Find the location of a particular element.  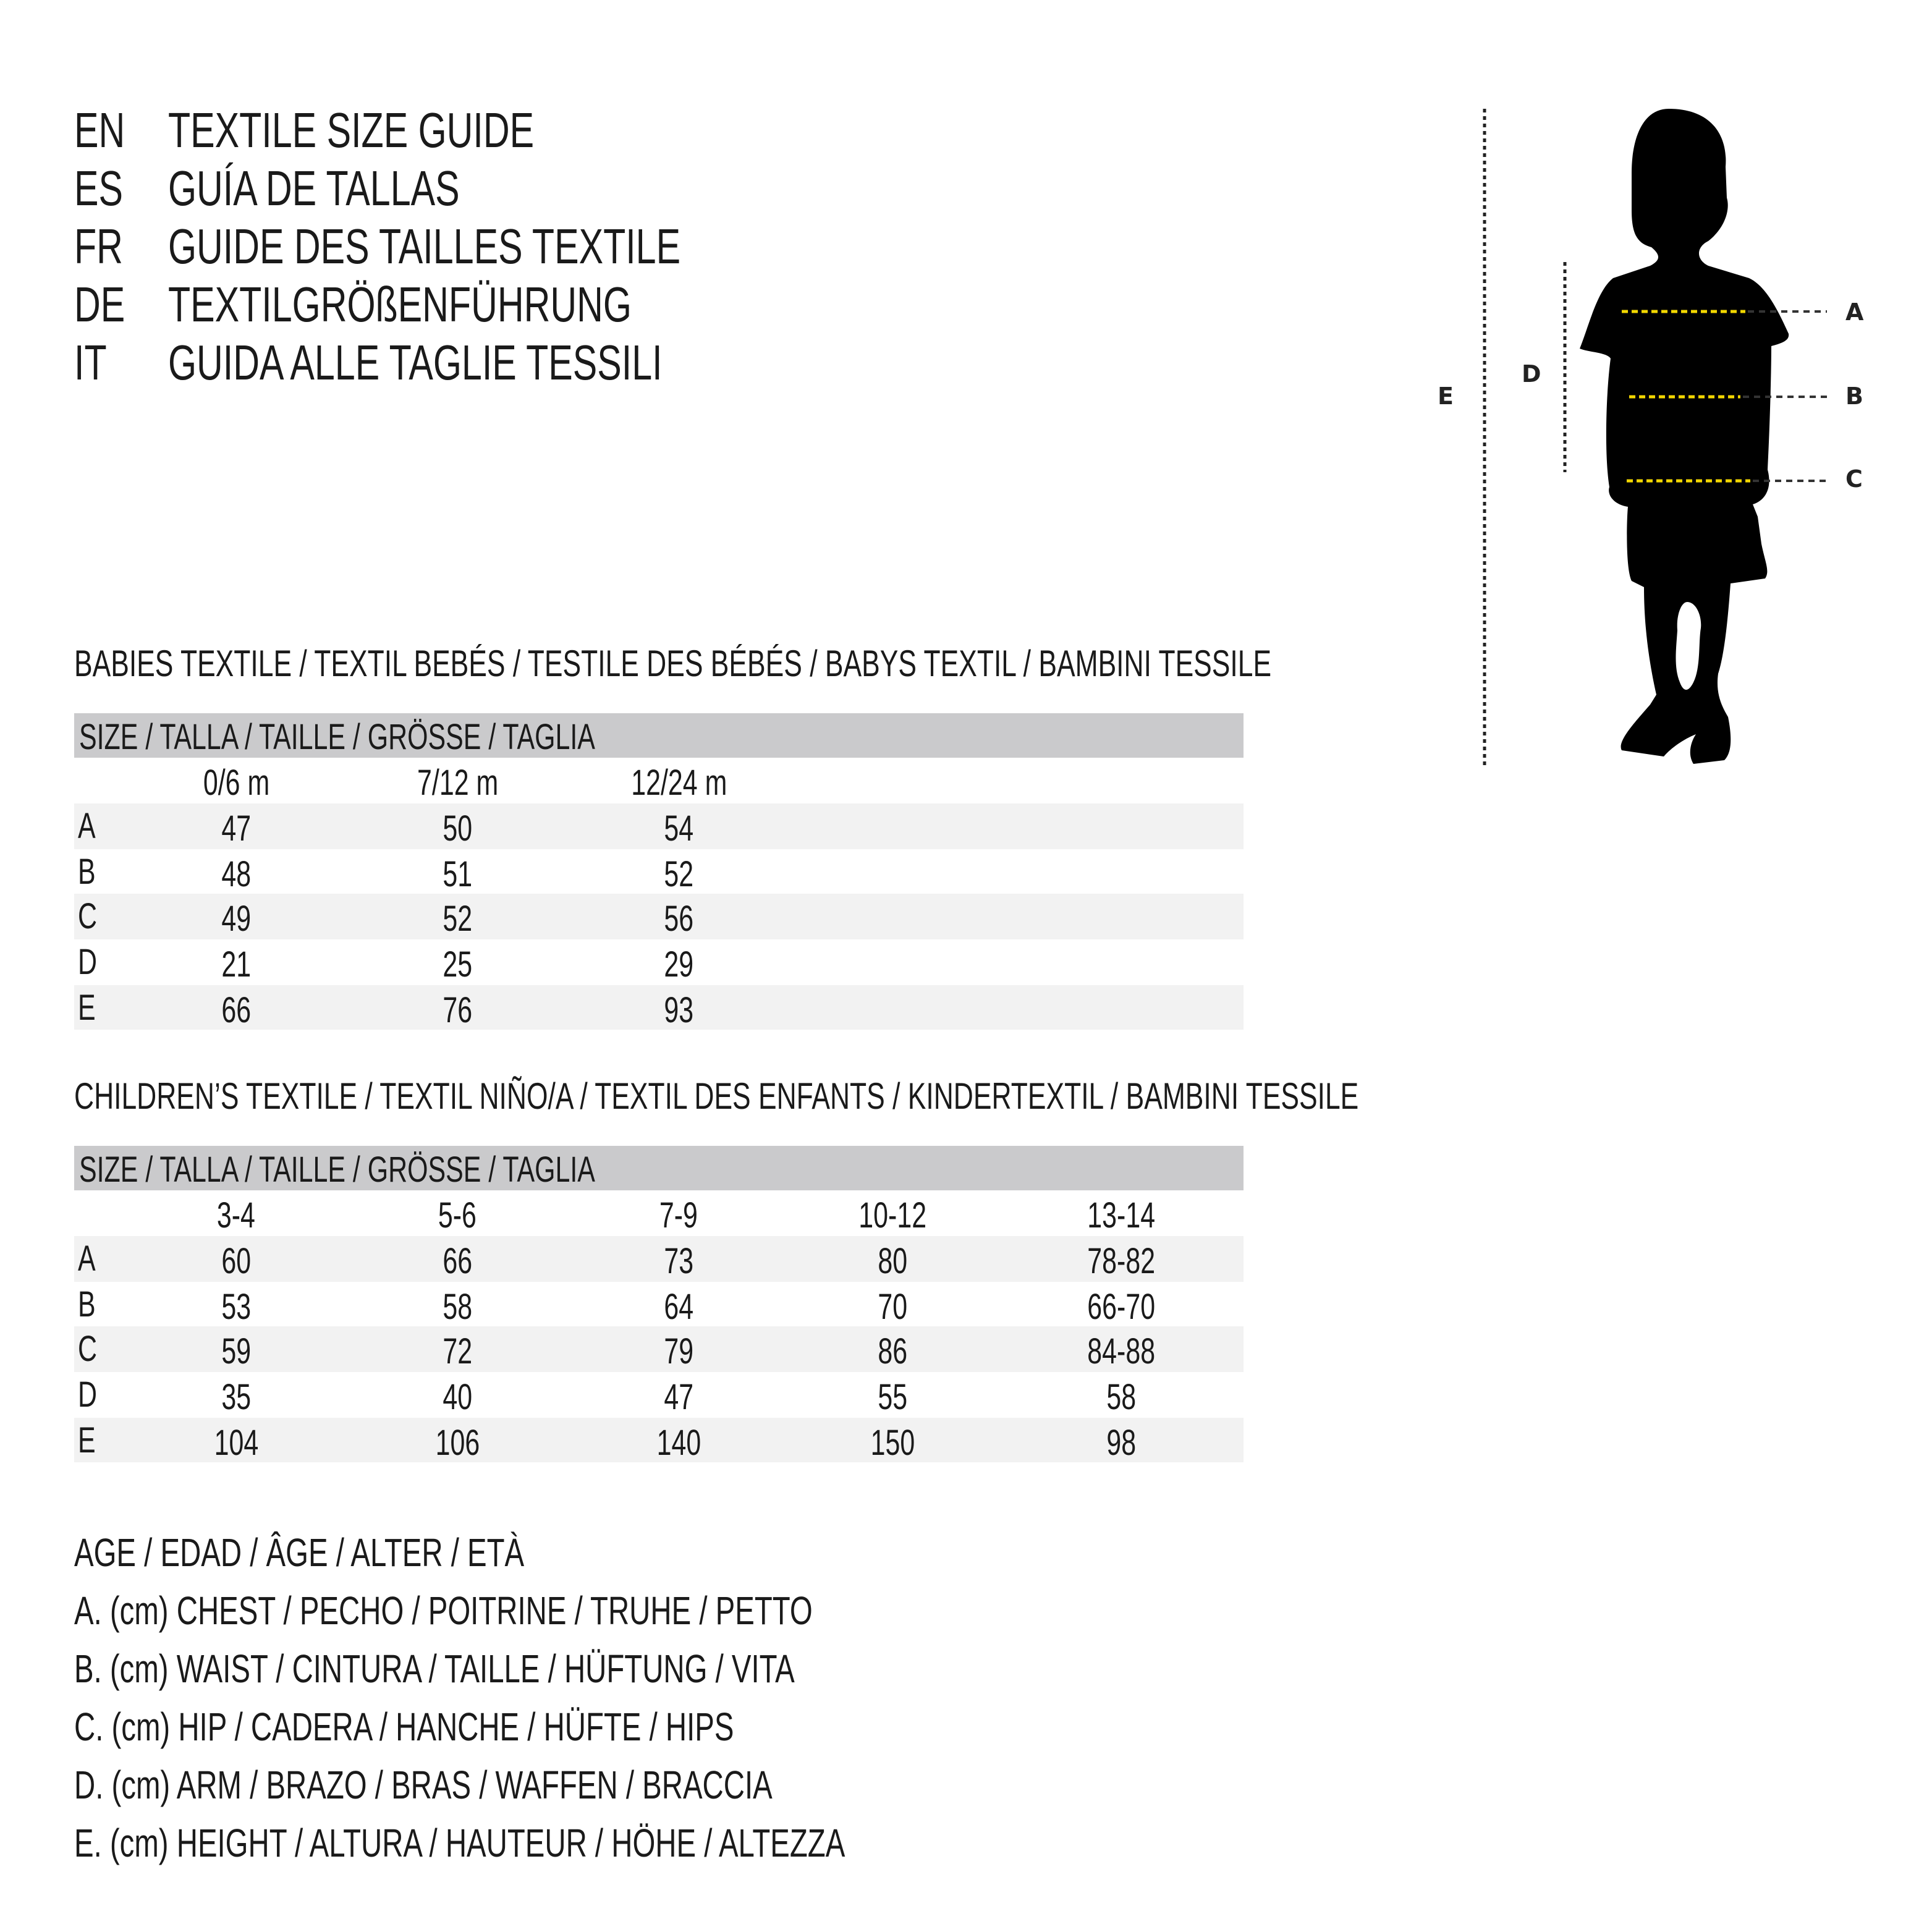

table-cell: 72 is located at coordinates (457, 1353).